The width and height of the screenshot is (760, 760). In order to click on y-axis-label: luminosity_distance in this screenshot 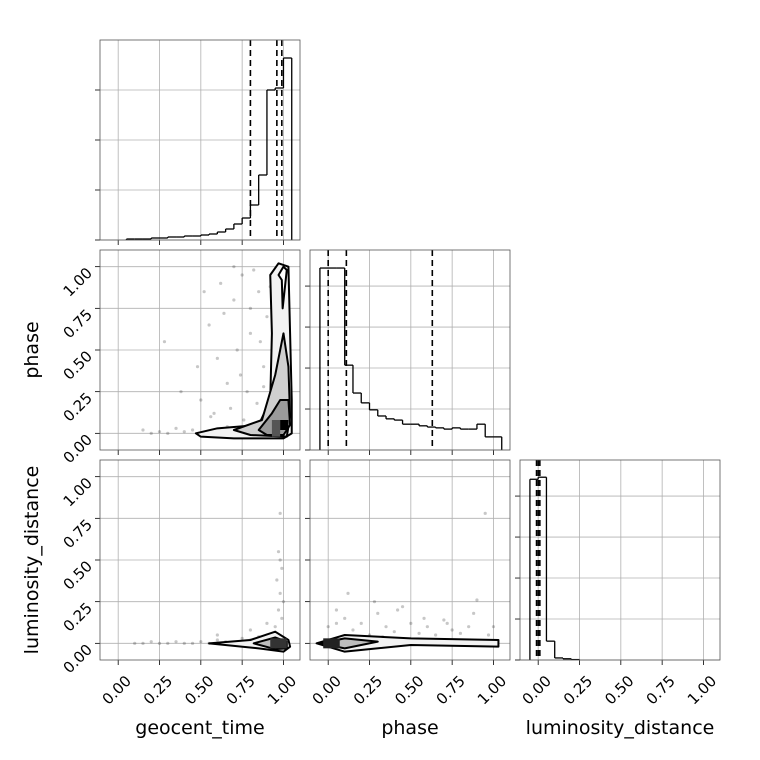, I will do `click(32, 560)`.